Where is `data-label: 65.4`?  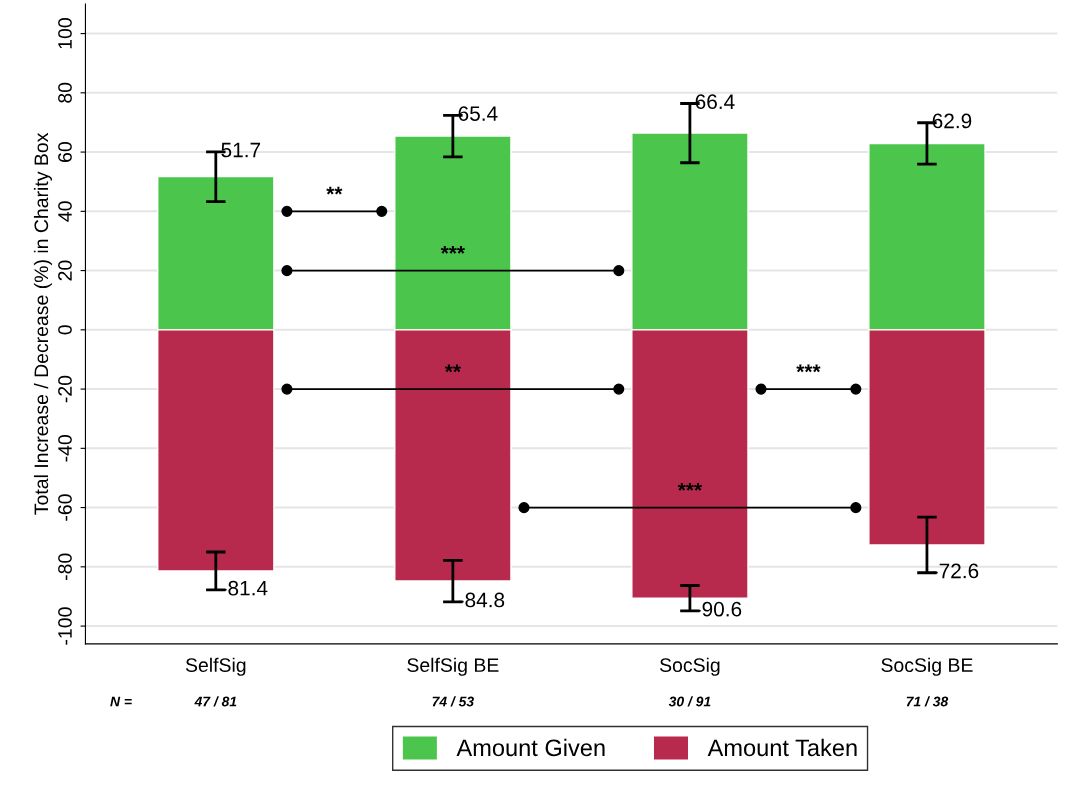
data-label: 65.4 is located at coordinates (478, 113).